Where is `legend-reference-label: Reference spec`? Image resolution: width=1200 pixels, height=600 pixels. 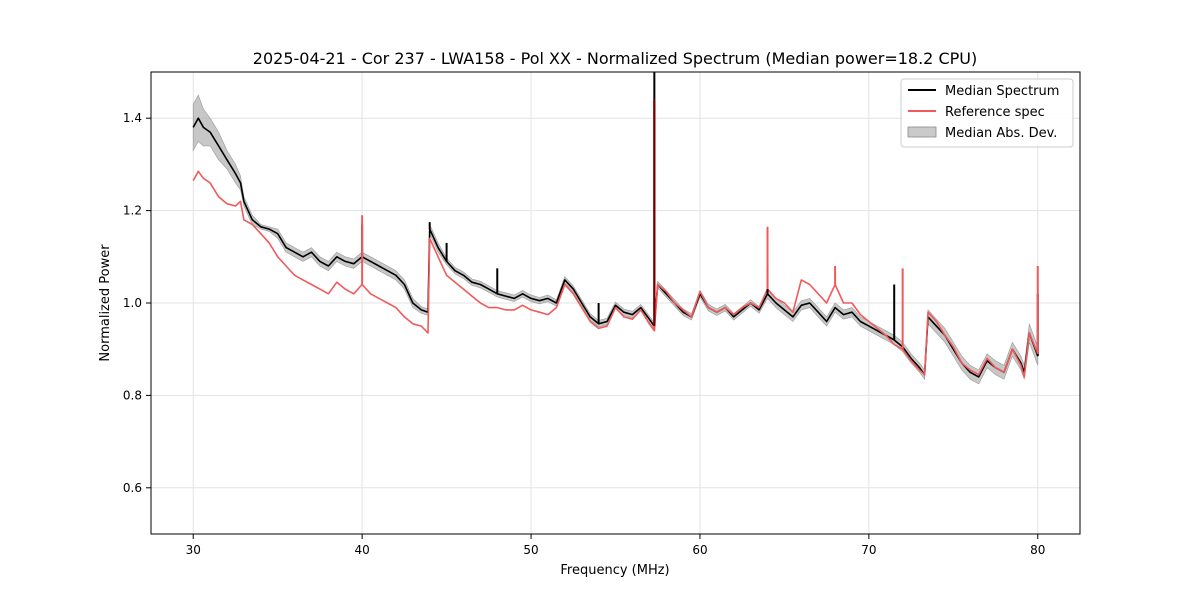
legend-reference-label: Reference spec is located at coordinates (995, 112).